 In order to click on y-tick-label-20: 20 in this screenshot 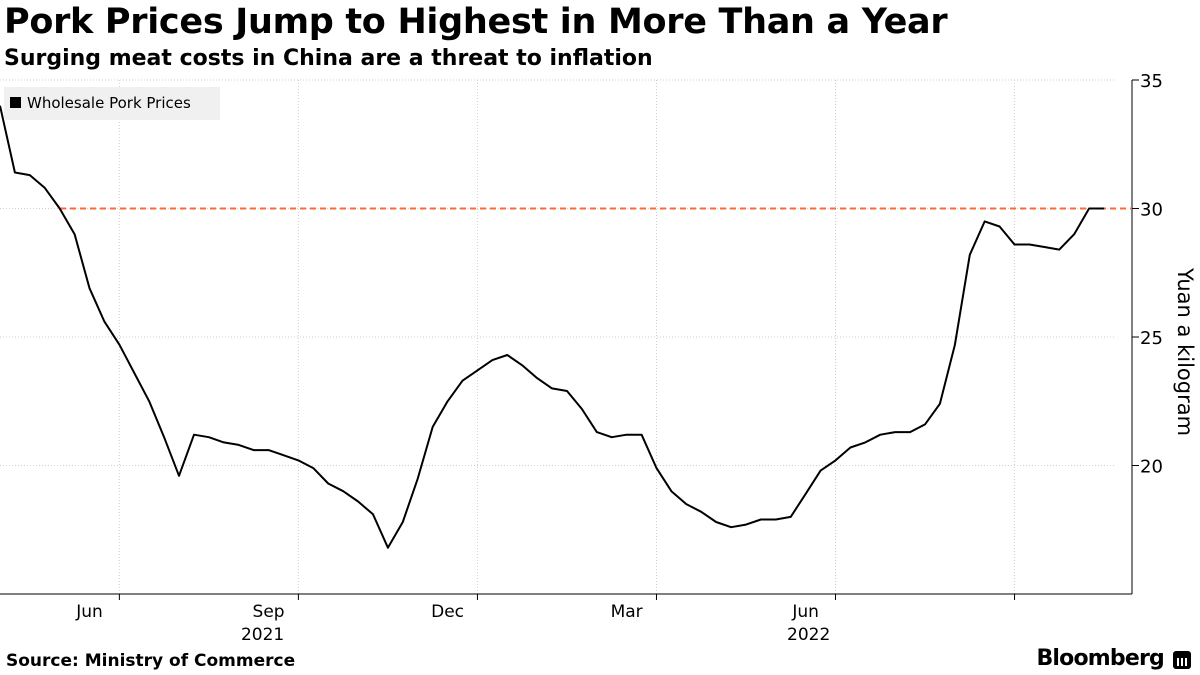, I will do `click(1151, 467)`.